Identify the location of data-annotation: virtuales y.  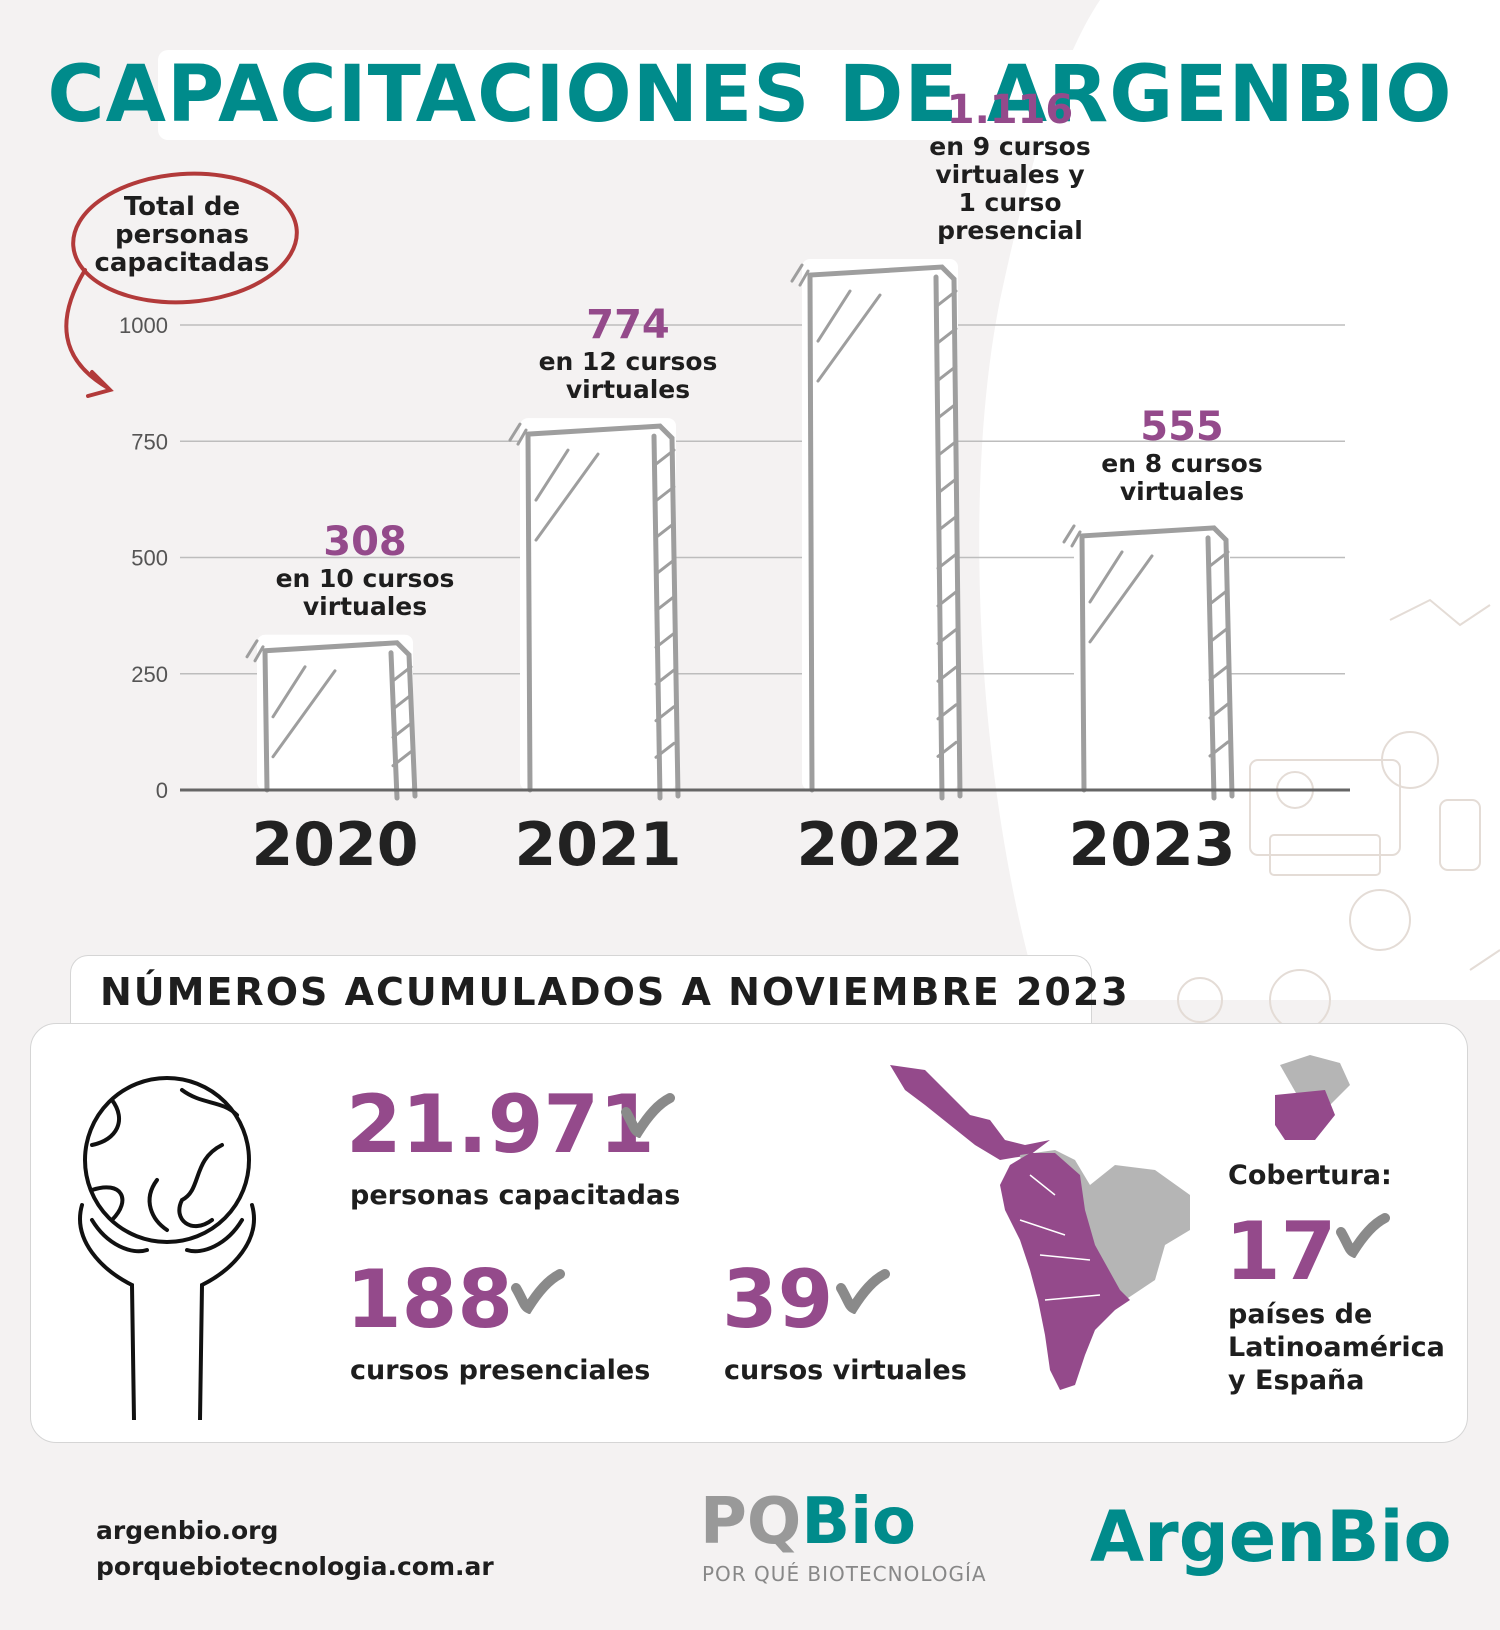
(1009, 174).